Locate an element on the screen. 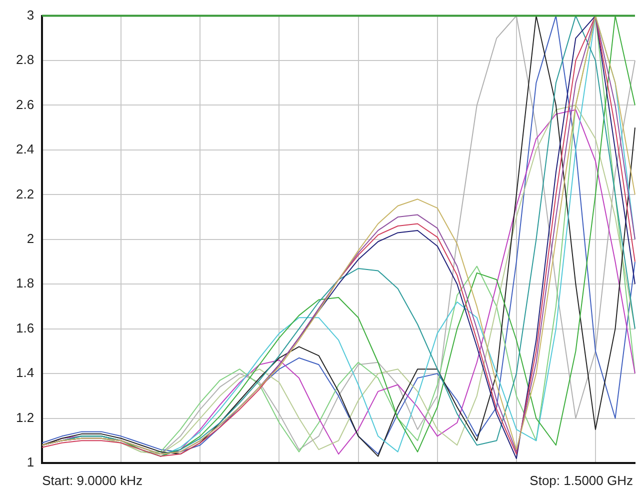 This screenshot has height=491, width=637. y-tick-label: 1.8 is located at coordinates (25, 283).